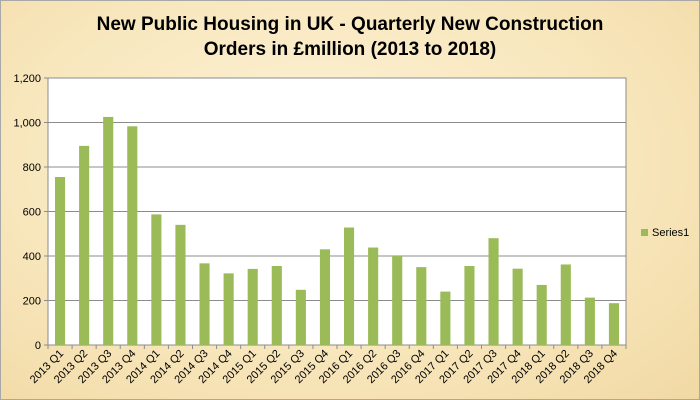  Describe the element at coordinates (27, 124) in the screenshot. I see `y-tick-label: 1,000` at that location.